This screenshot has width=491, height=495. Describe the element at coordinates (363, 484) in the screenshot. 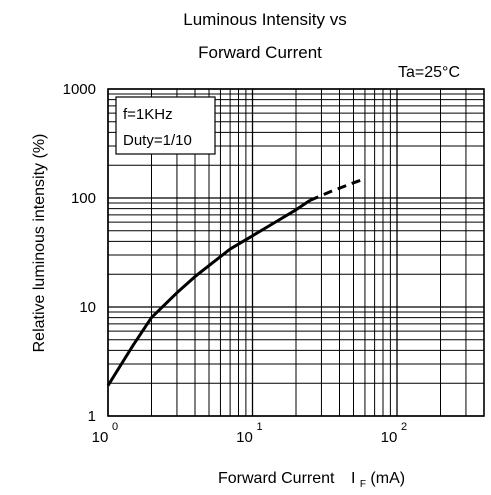

I see `x-axis-label-subscript: F` at that location.